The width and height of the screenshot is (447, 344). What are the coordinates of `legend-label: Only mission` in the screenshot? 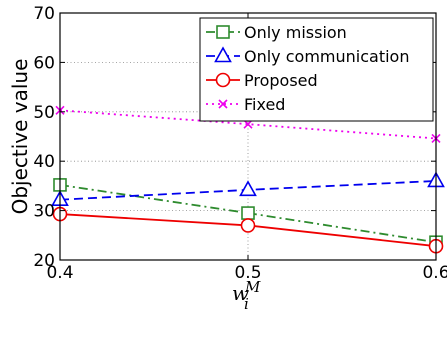 It's located at (295, 32).